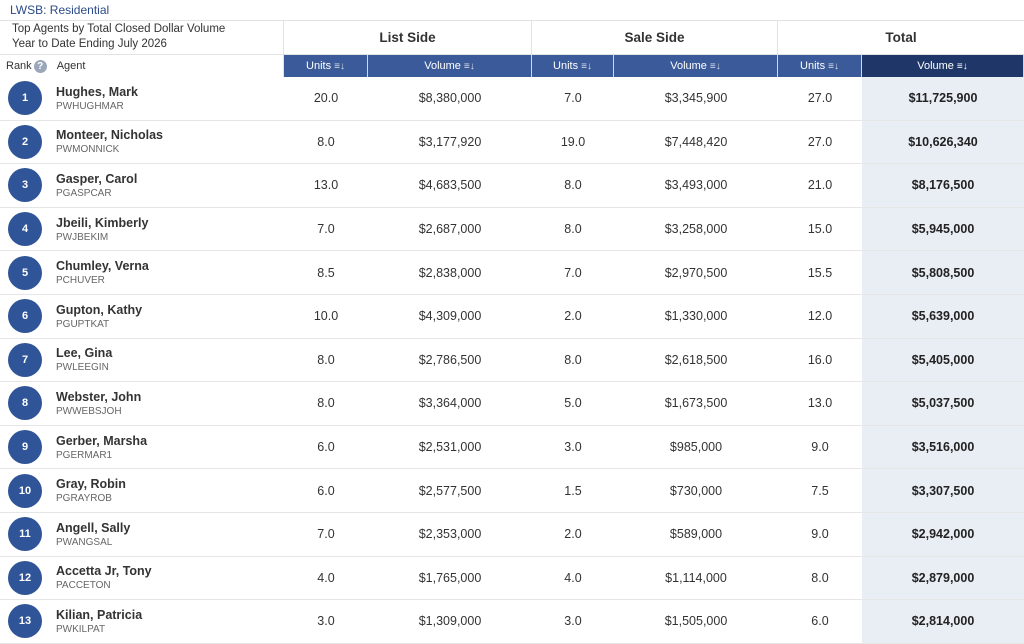 The height and width of the screenshot is (644, 1024). Describe the element at coordinates (696, 185) in the screenshot. I see `sale-volume-cell: $3,493,000` at that location.